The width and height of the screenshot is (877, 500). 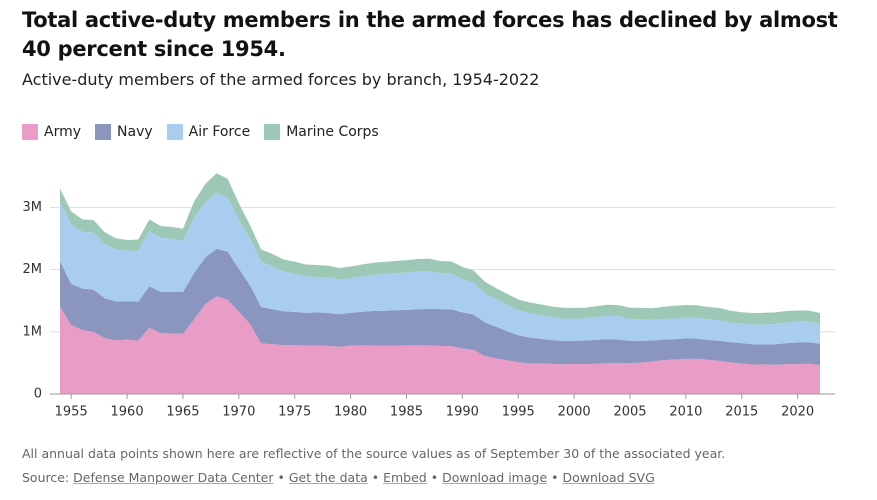 What do you see at coordinates (629, 412) in the screenshot?
I see `x-tick-label: 2005` at bounding box center [629, 412].